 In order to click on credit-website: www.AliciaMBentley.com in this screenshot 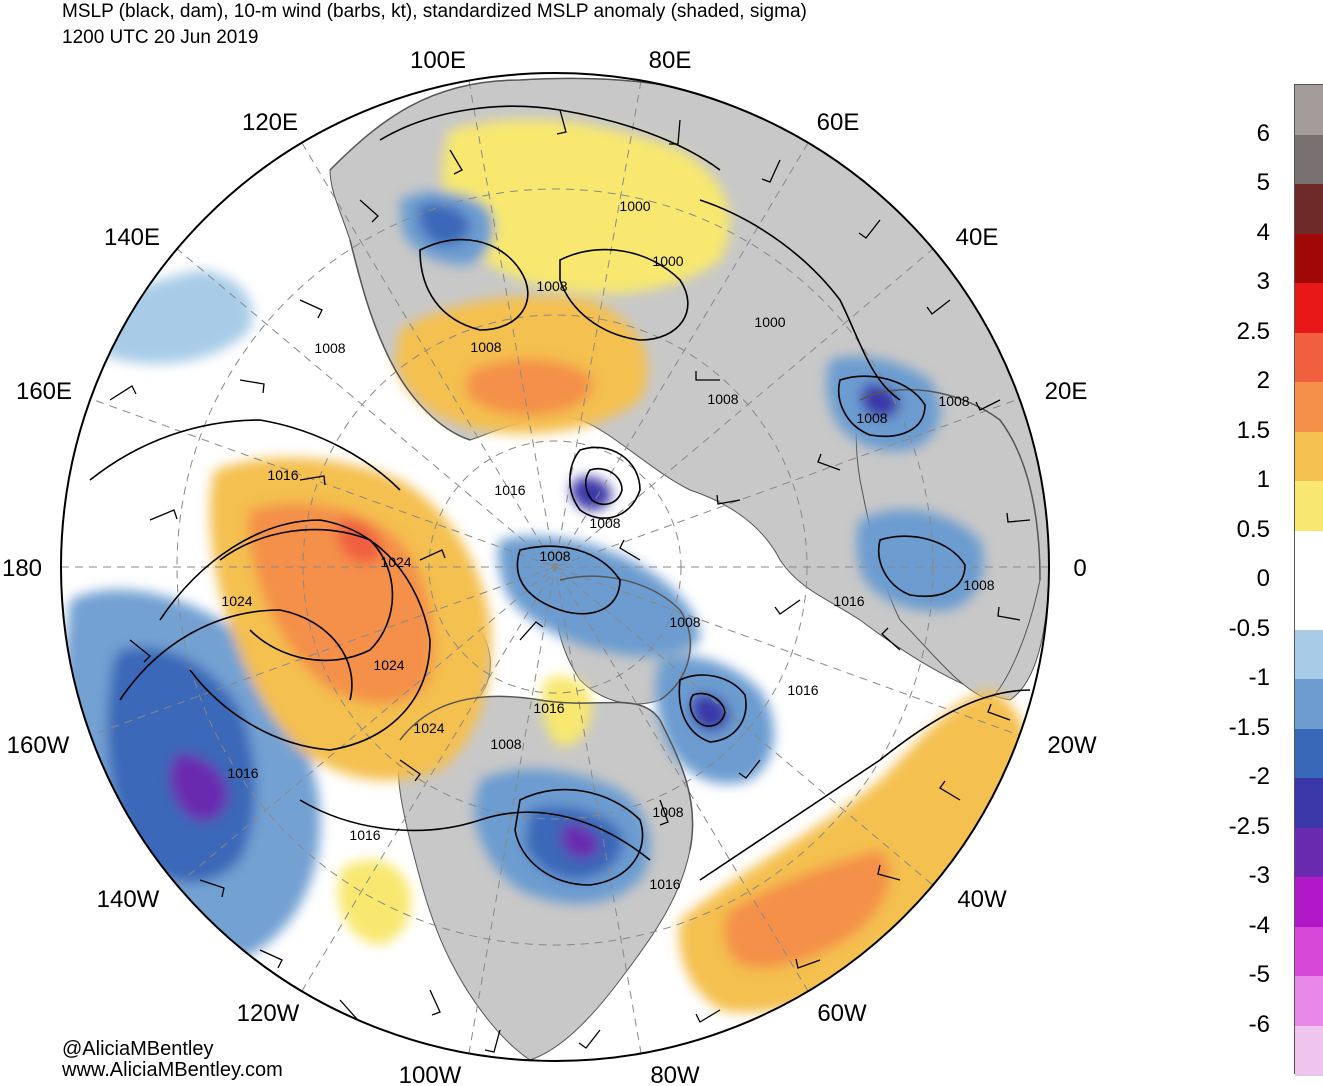, I will do `click(172, 1070)`.